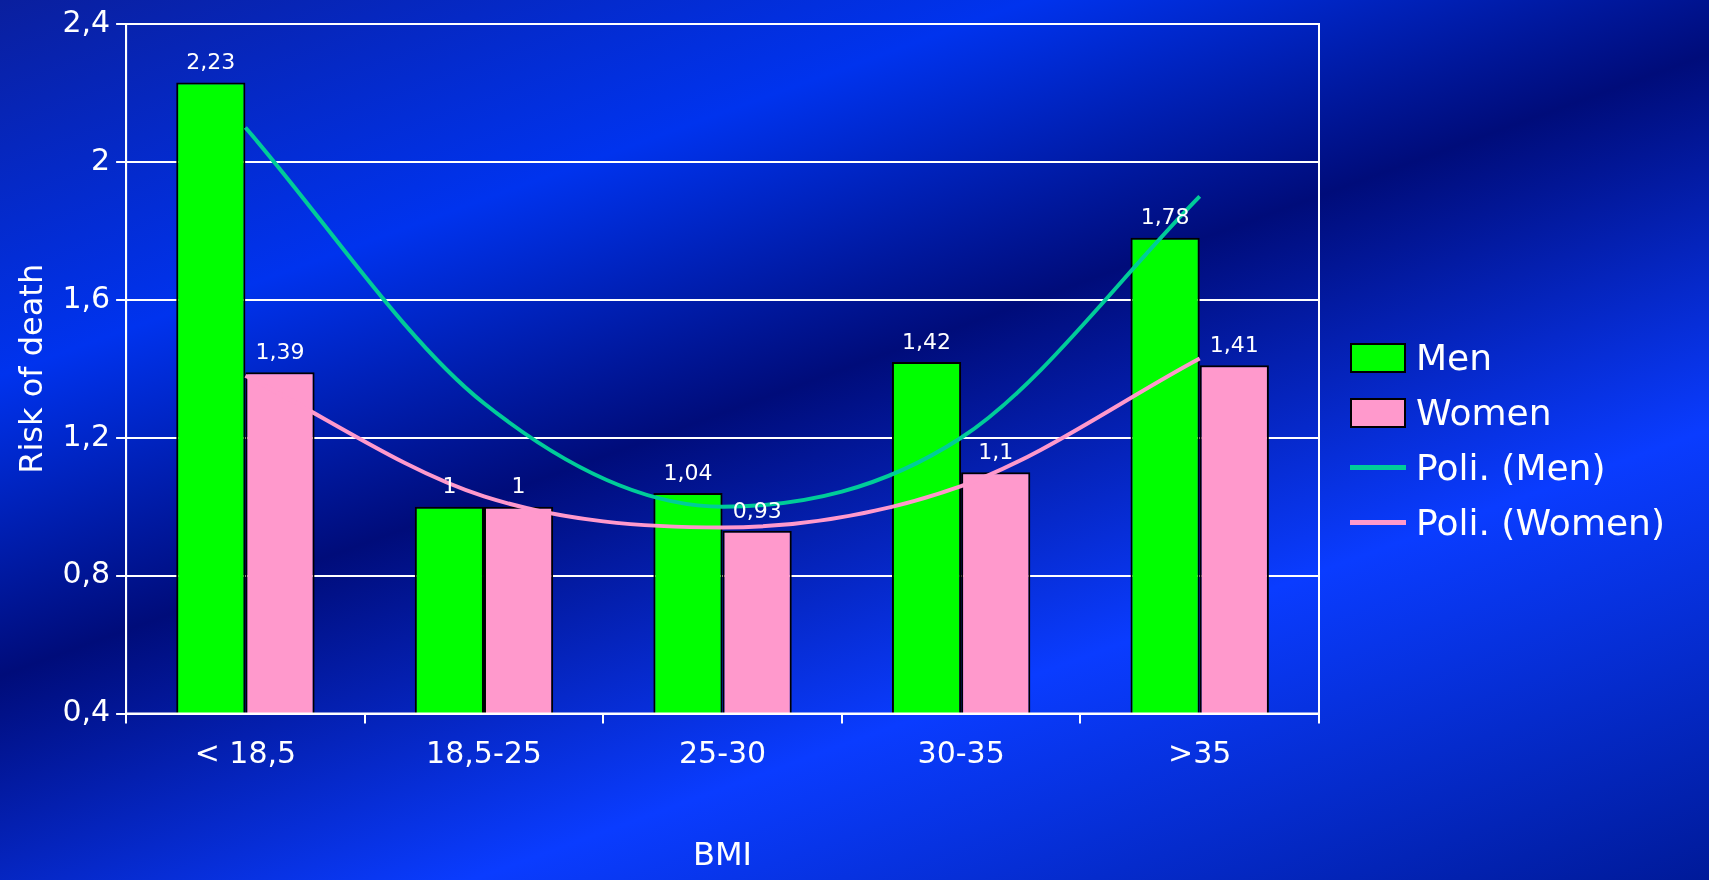  What do you see at coordinates (996, 451) in the screenshot?
I see `data-label: 1,1` at bounding box center [996, 451].